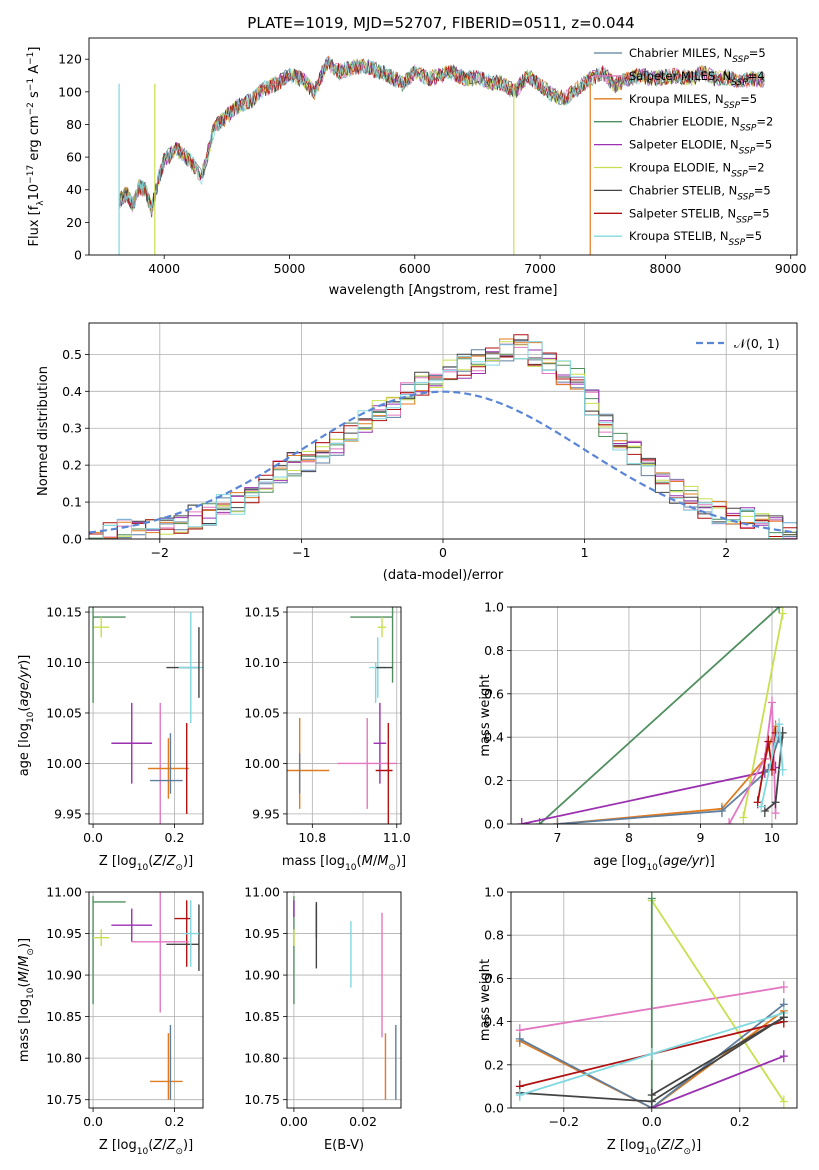 The image size is (819, 1170). Describe the element at coordinates (485, 1000) in the screenshot. I see `weight_vs_z-ylabel: mass weight` at that location.